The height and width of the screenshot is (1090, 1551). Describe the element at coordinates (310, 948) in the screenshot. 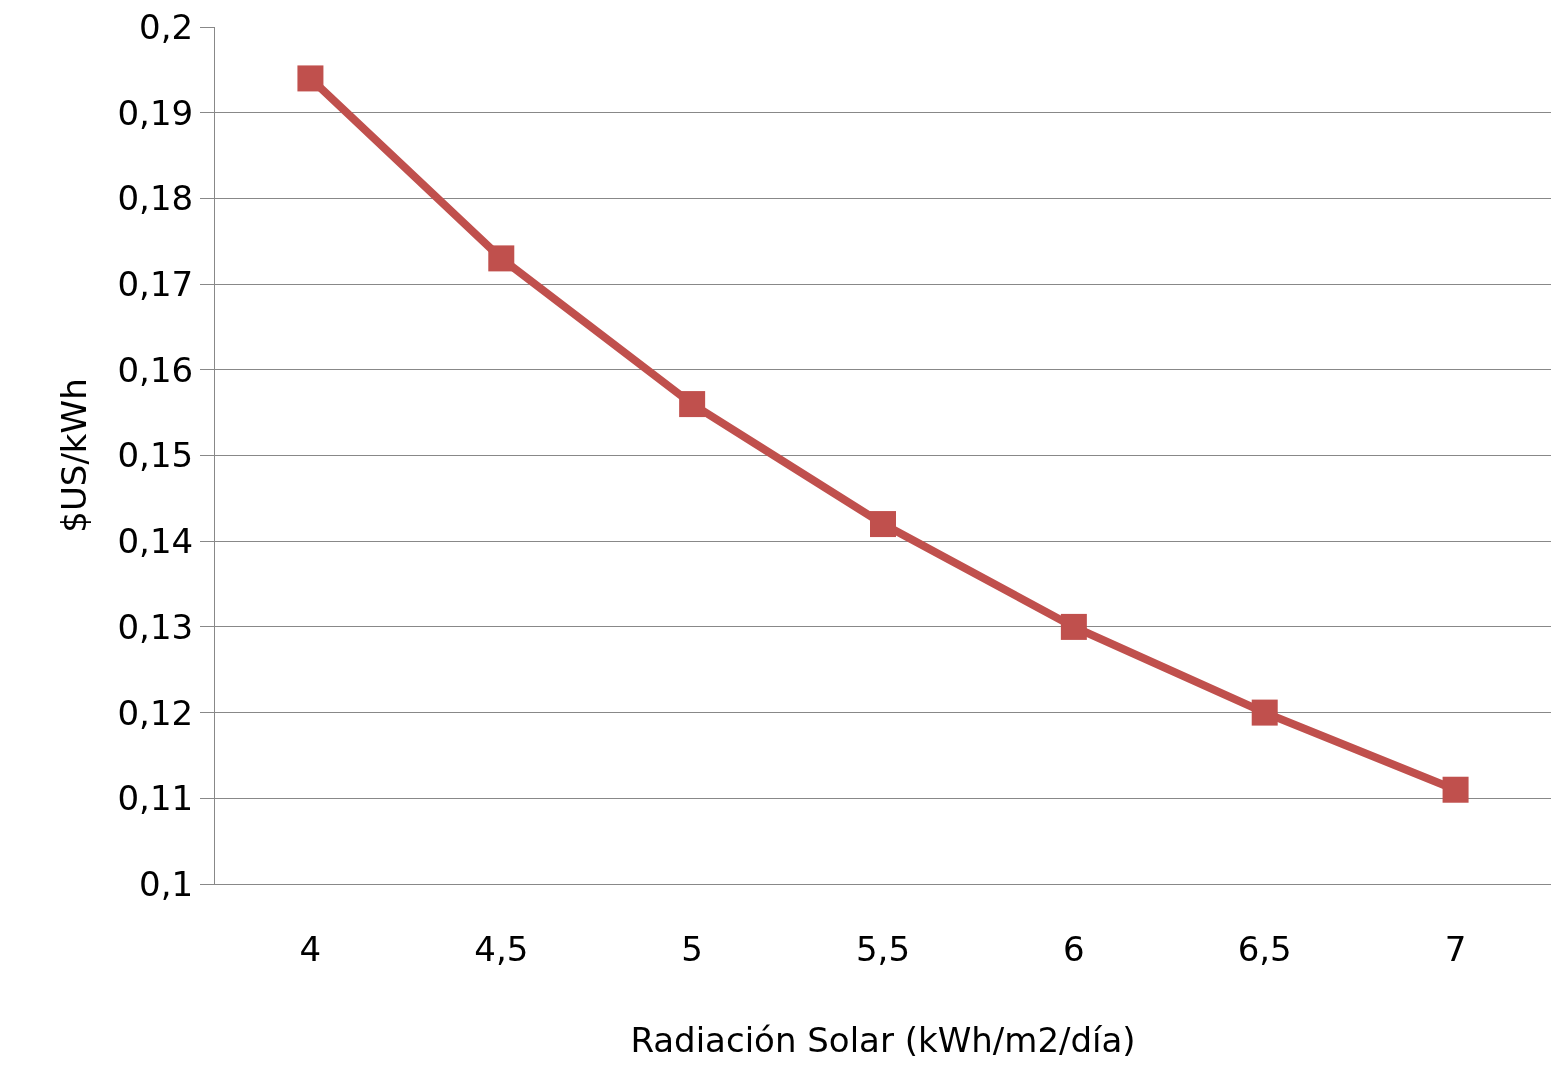

I see `x-tick-label: 4` at that location.